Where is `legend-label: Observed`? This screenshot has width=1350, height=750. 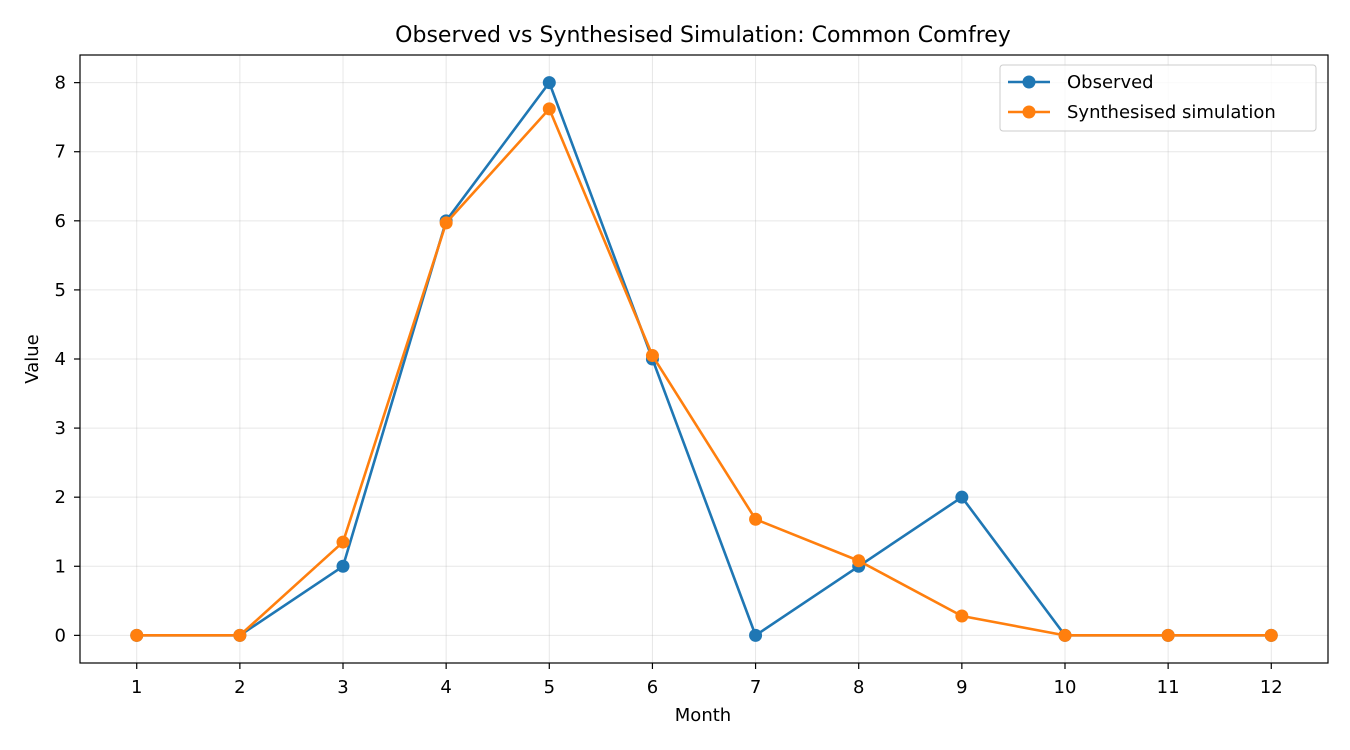
legend-label: Observed is located at coordinates (1110, 82).